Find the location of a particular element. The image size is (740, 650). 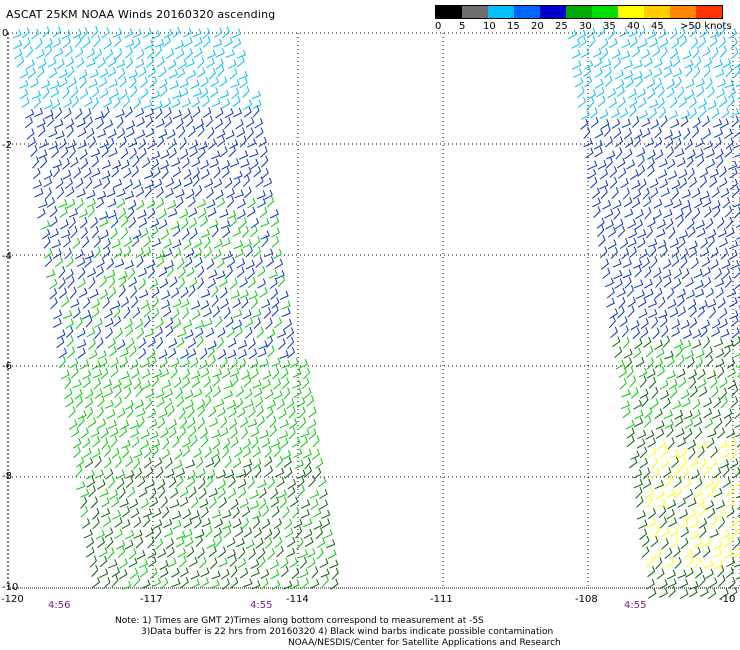

legend-label: 5 is located at coordinates (462, 26).